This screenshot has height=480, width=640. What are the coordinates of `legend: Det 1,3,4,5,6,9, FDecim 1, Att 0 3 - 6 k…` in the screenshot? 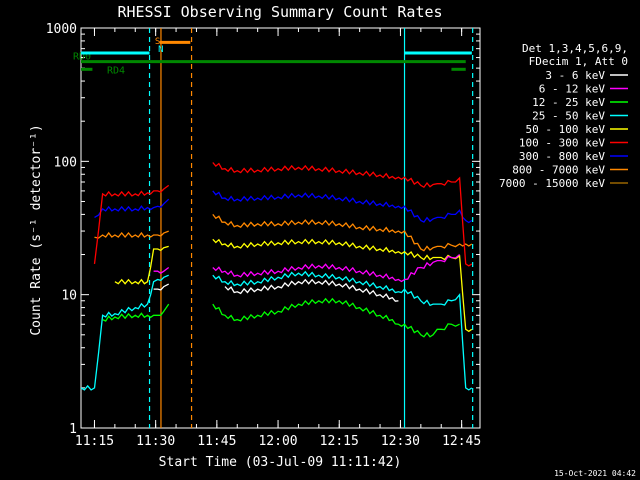 It's located at (563, 116).